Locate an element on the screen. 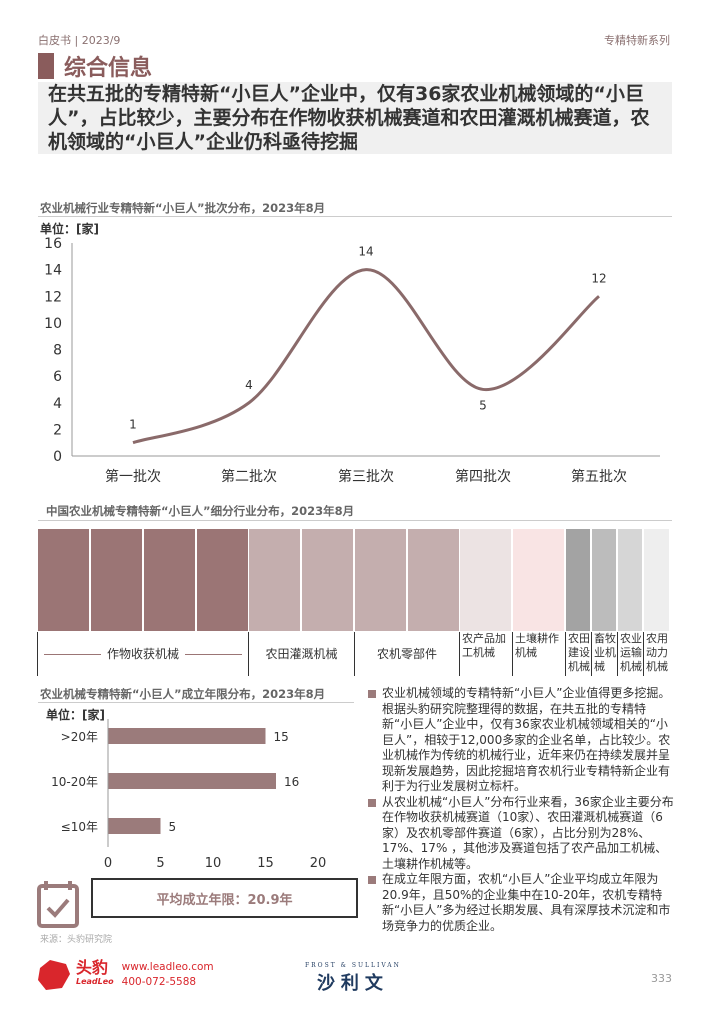  x-tick-label: 10 is located at coordinates (213, 863).